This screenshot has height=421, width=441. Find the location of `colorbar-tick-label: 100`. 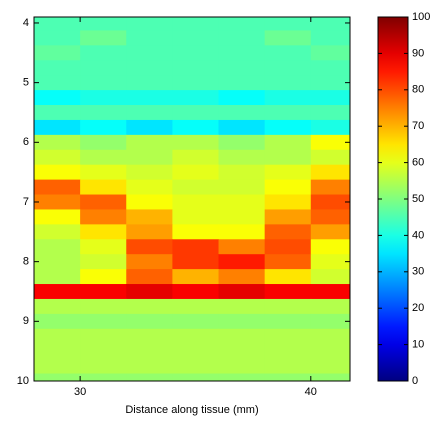

colorbar-tick-label: 100 is located at coordinates (421, 17).